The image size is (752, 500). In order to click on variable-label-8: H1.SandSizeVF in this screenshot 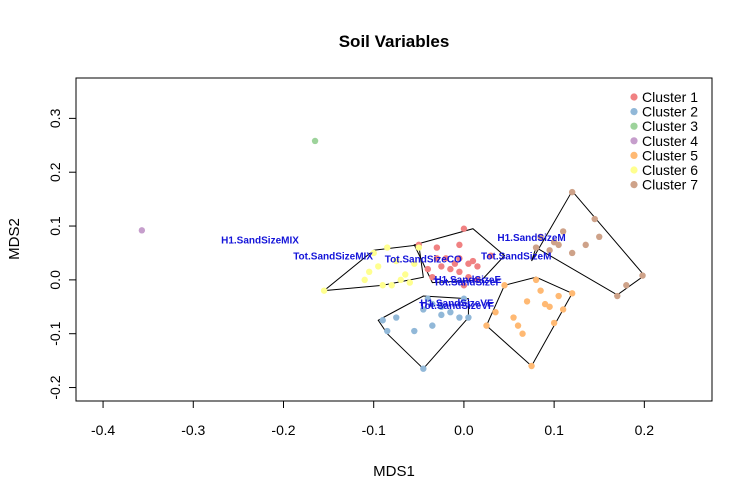, I will do `click(456, 303)`.